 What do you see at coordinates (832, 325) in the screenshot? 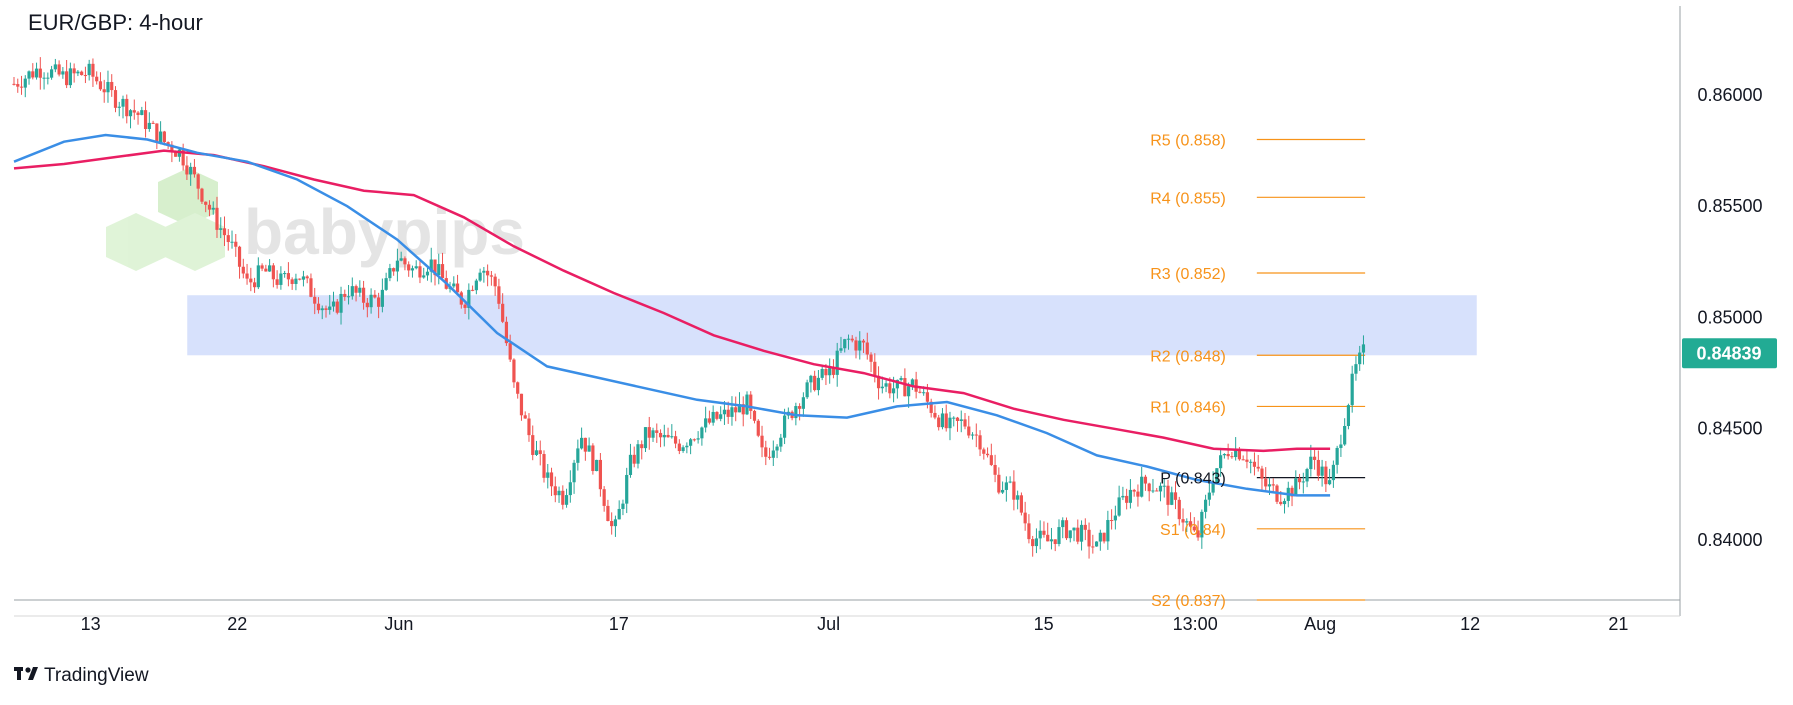
I see `resistance-zone` at bounding box center [832, 325].